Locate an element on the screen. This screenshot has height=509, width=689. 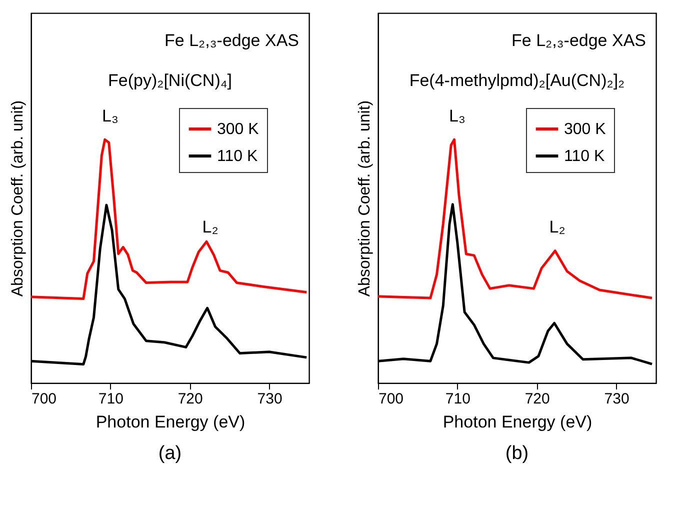
text: (a) is located at coordinates (170, 453).